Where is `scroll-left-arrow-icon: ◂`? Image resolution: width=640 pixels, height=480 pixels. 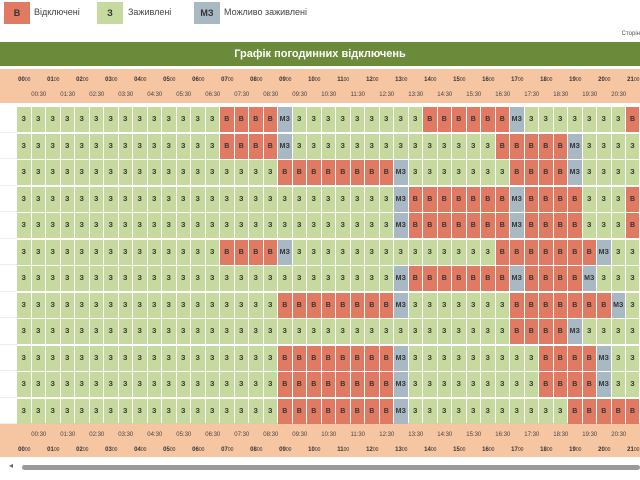
scroll-left-arrow-icon: ◂ is located at coordinates (11, 465).